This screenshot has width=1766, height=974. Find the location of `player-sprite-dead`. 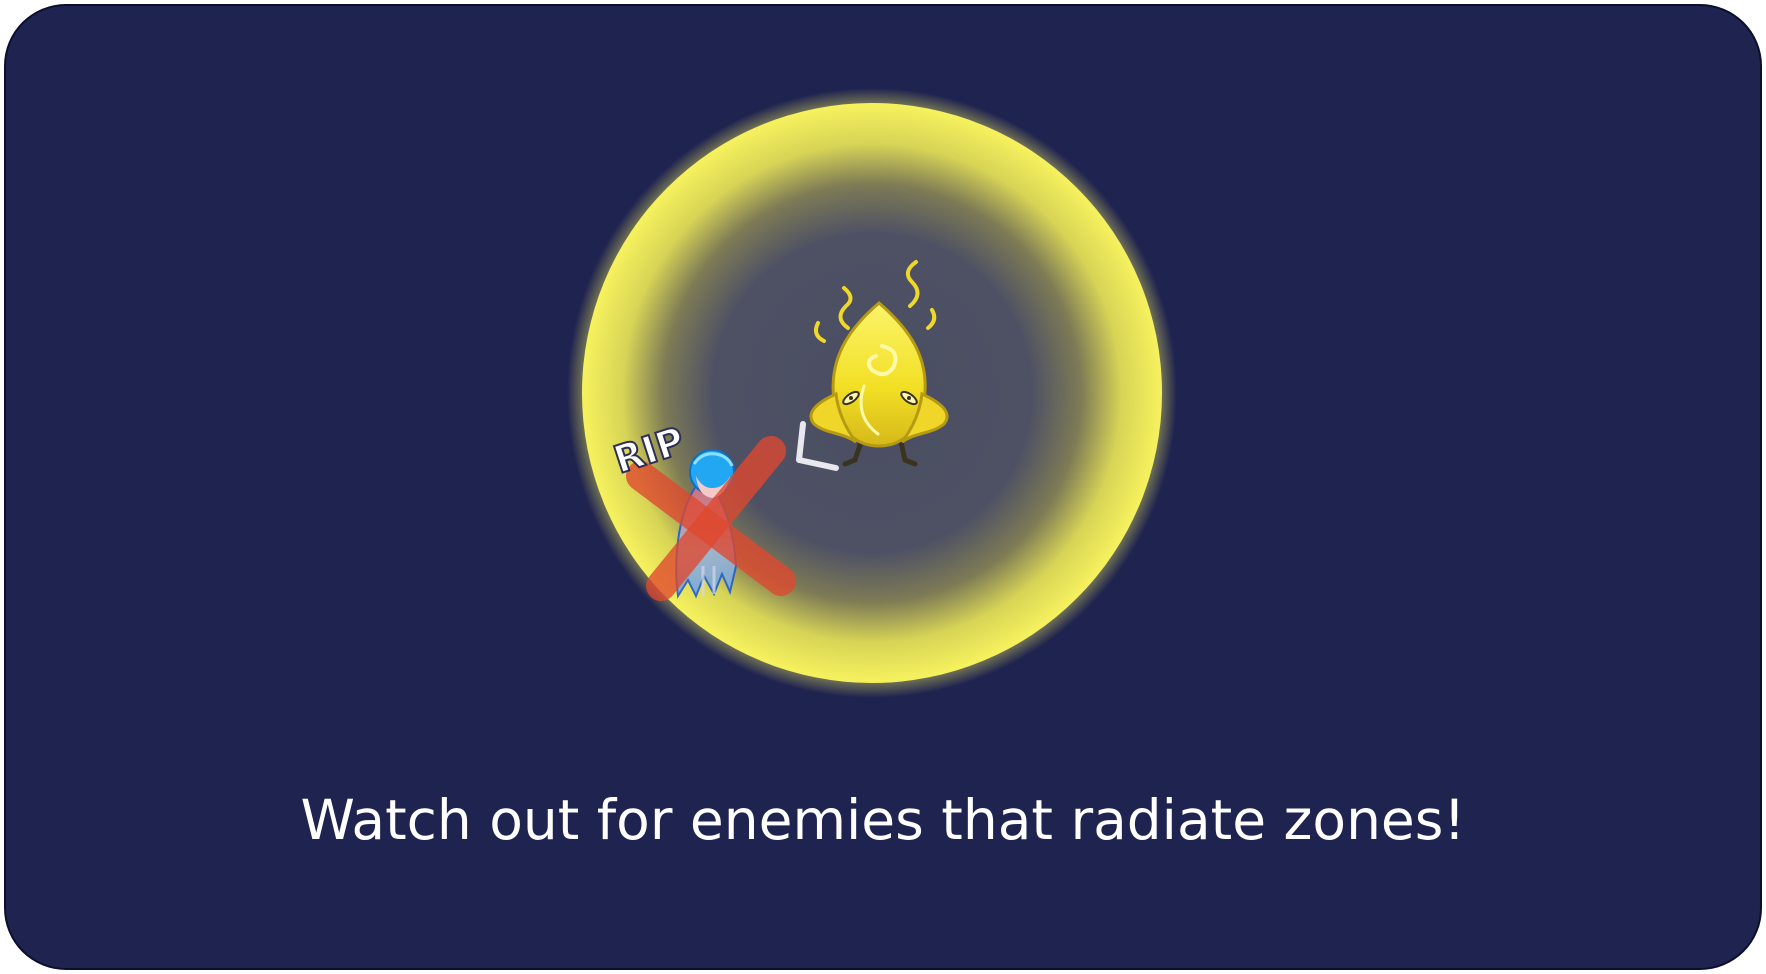

player-sprite-dead is located at coordinates (711, 518).